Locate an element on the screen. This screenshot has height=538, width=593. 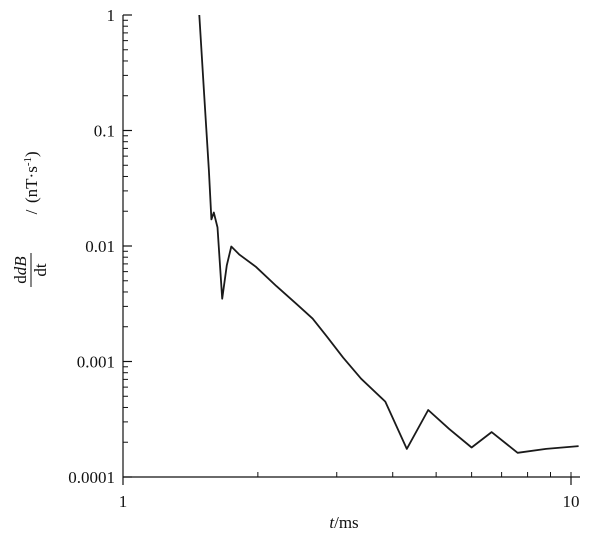
y-tick-label: 0.1 is located at coordinates (104, 131).